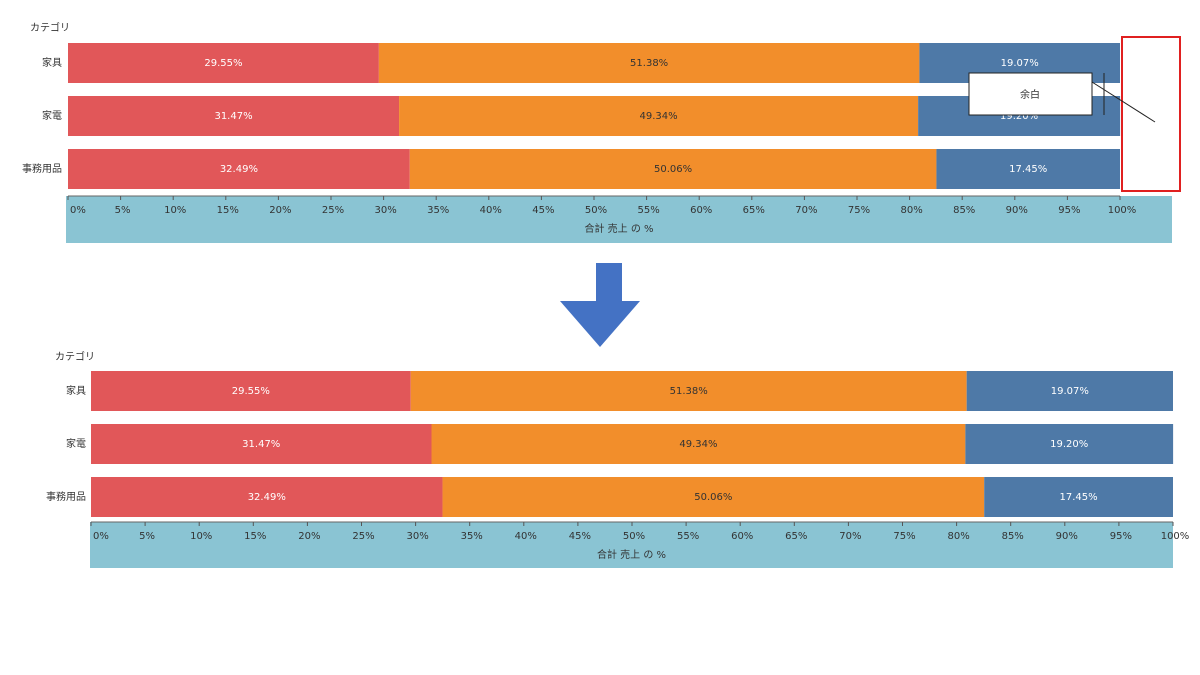 This screenshot has width=1200, height=675. I want to click on arrow-shaft, so click(609, 282).